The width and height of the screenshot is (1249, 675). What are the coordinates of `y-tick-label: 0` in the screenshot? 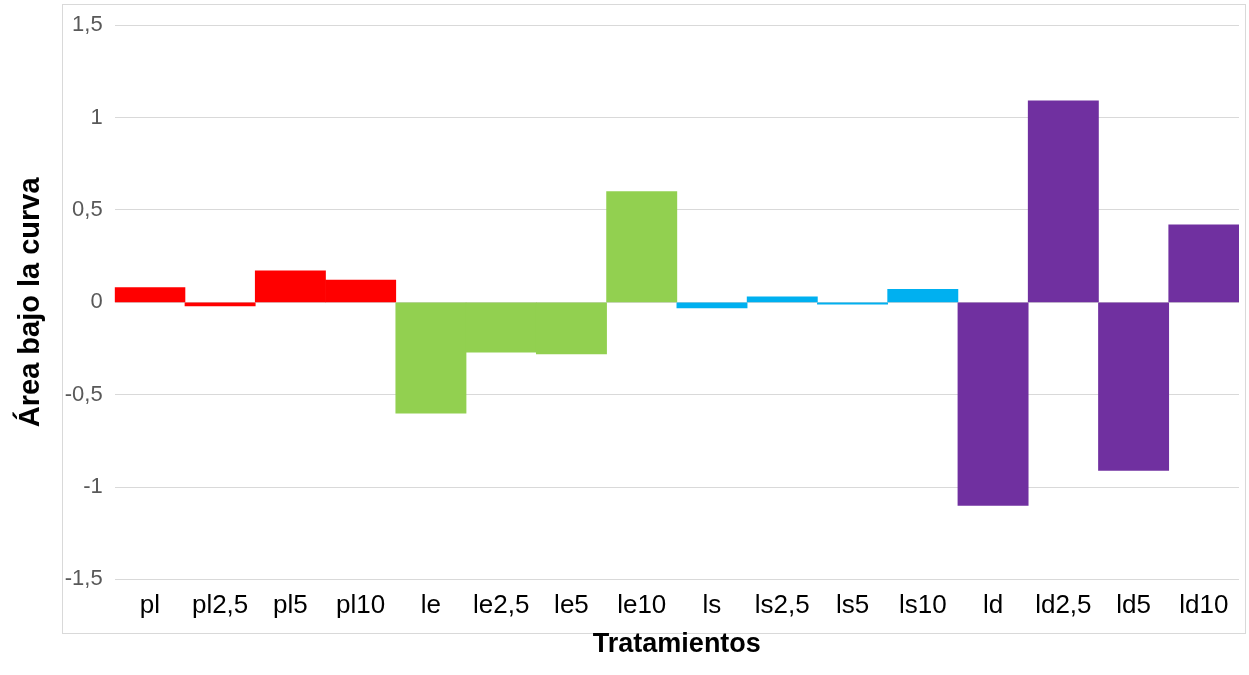 It's located at (96, 301).